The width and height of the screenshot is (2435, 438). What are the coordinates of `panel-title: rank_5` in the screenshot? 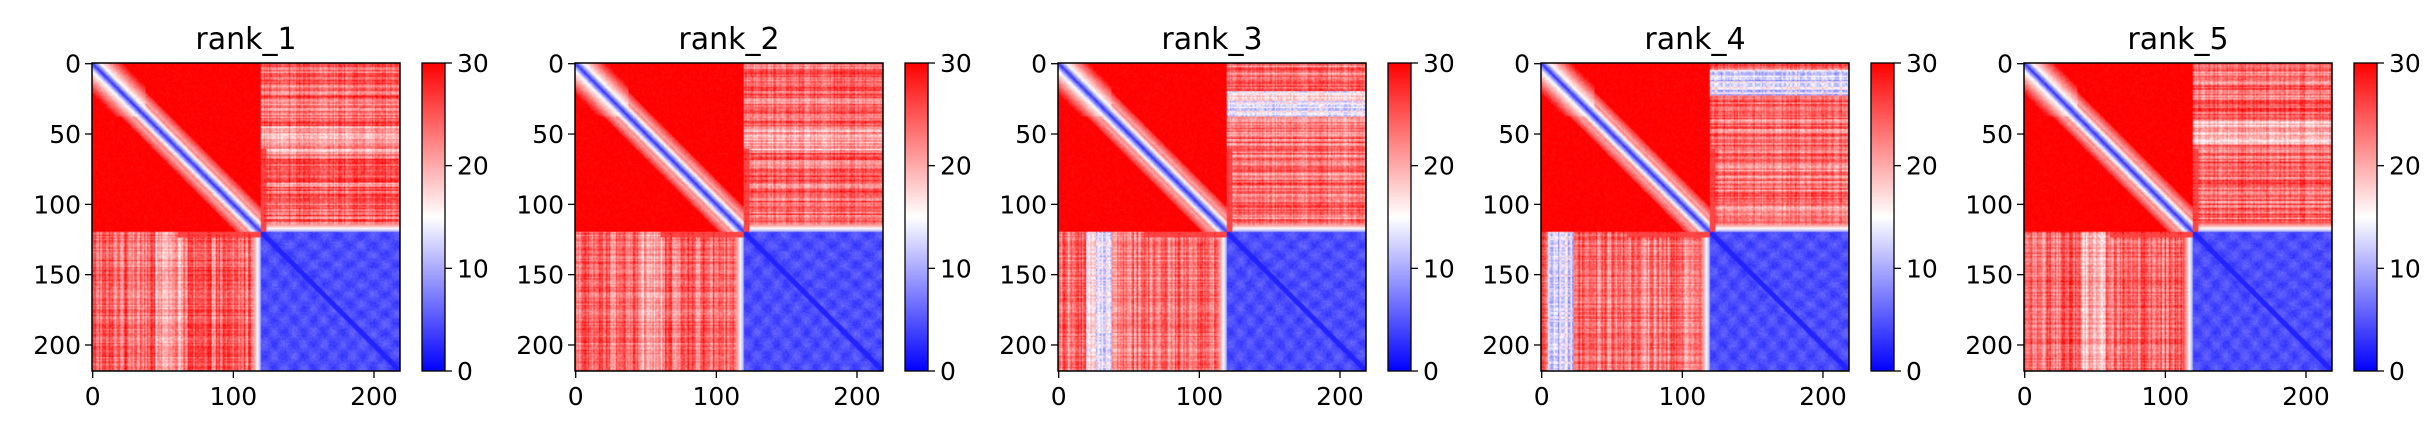 It's located at (2177, 39).